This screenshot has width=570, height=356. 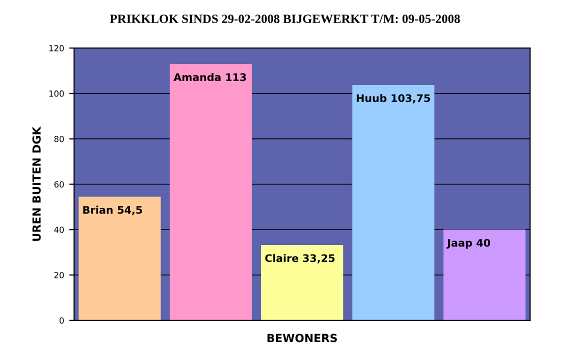 What do you see at coordinates (468, 243) in the screenshot?
I see `data-label: Jaap 40` at bounding box center [468, 243].